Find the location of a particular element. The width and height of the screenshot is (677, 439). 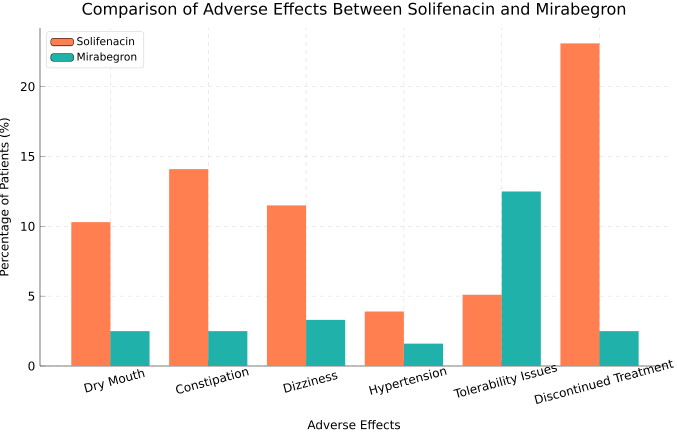

x-axis-title: Adverse Effects is located at coordinates (353, 425).